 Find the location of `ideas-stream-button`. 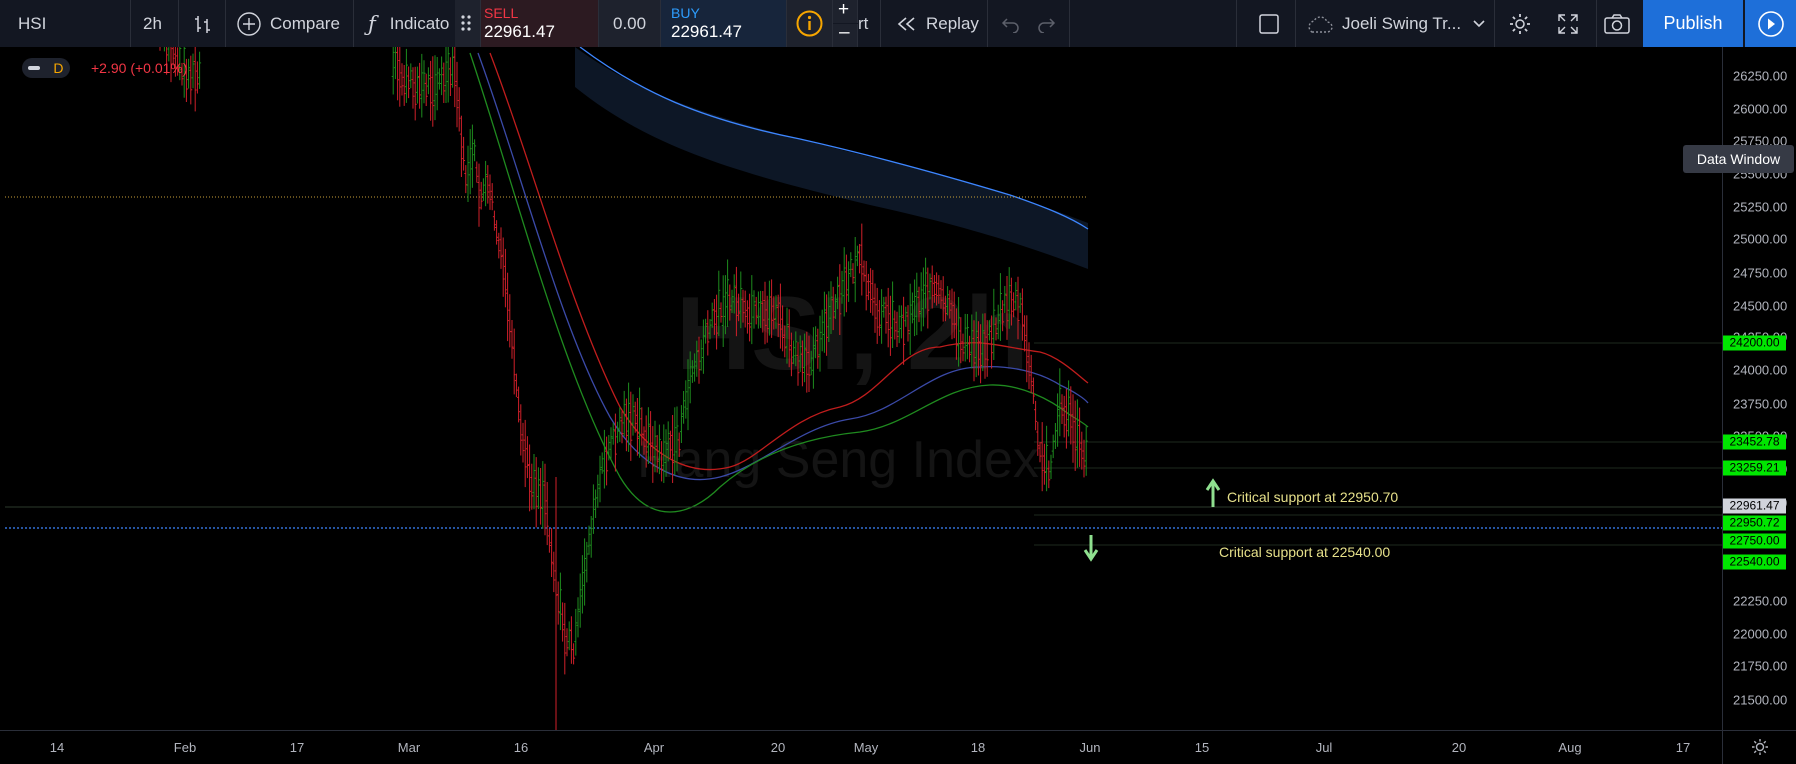

ideas-stream-button is located at coordinates (1770, 23).